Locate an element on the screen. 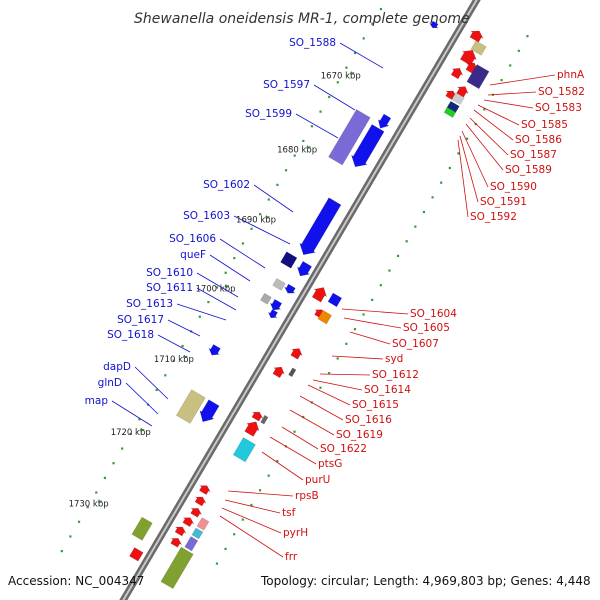 Image resolution: width=600 pixels, height=600 pixels. gene-label-minus: ptsG is located at coordinates (330, 464).